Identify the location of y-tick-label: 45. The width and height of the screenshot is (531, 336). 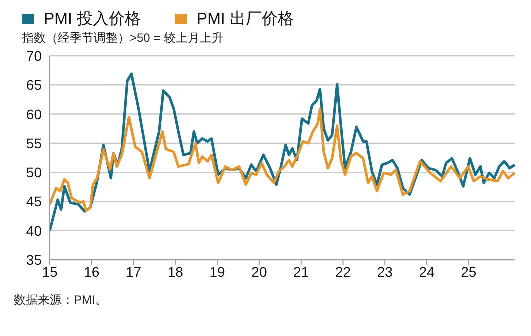
(34, 202).